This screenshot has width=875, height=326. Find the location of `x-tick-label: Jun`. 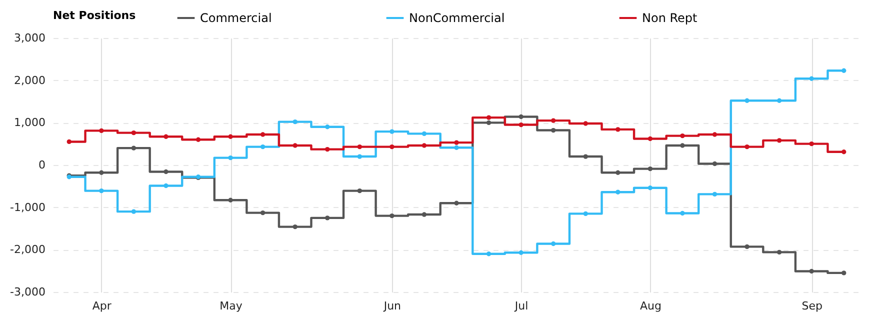

x-tick-label: Jun is located at coordinates (392, 306).